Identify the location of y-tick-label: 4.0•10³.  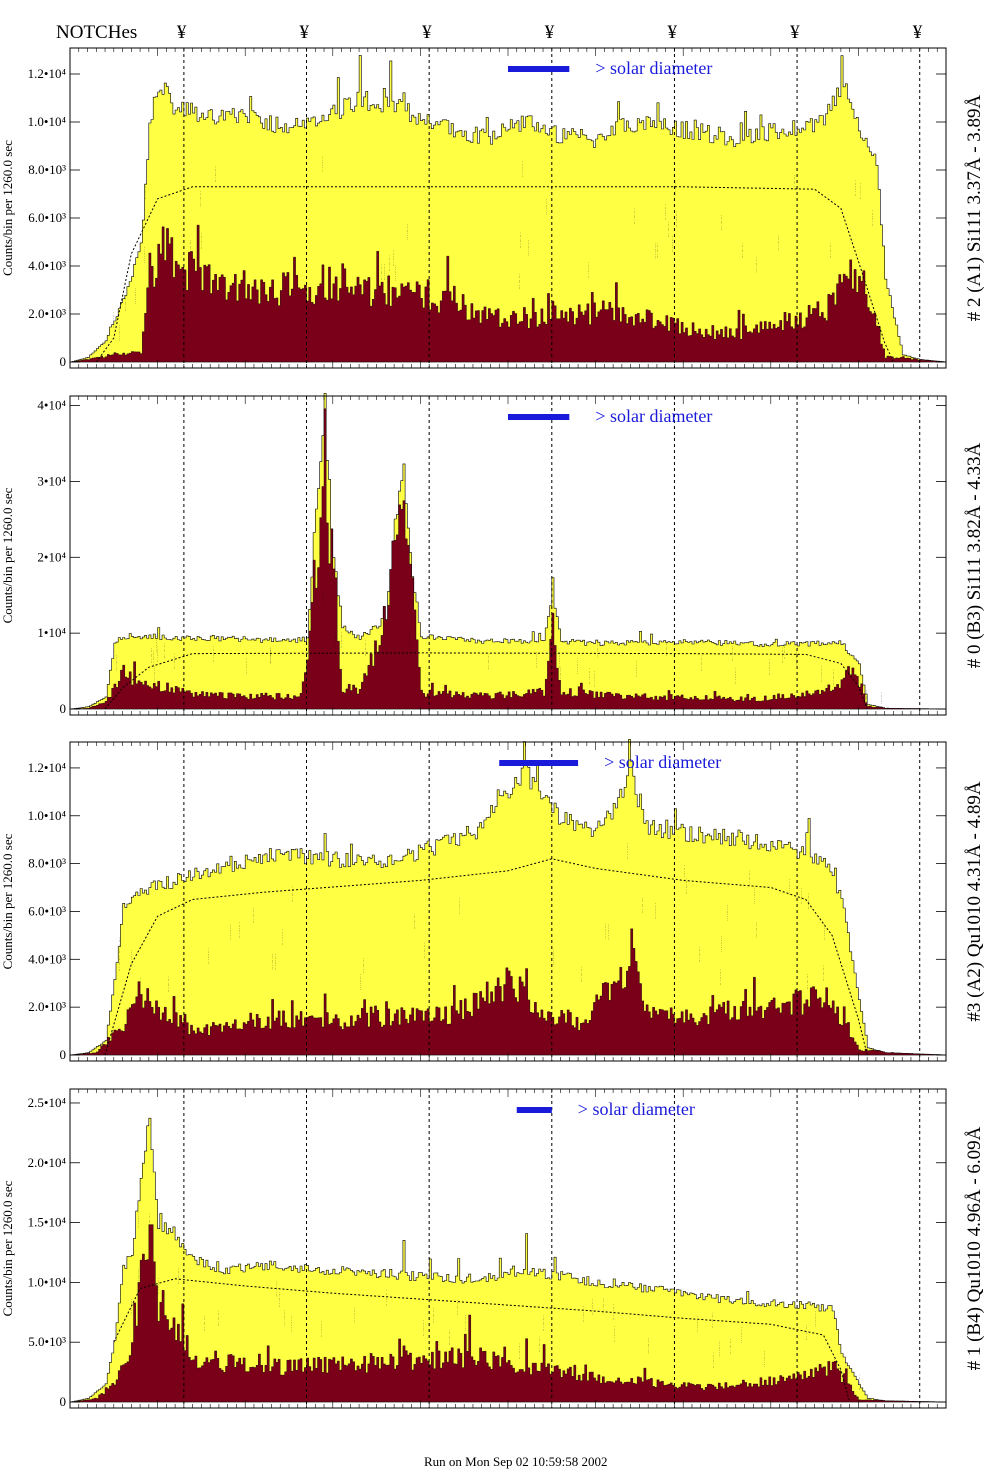
(47, 958).